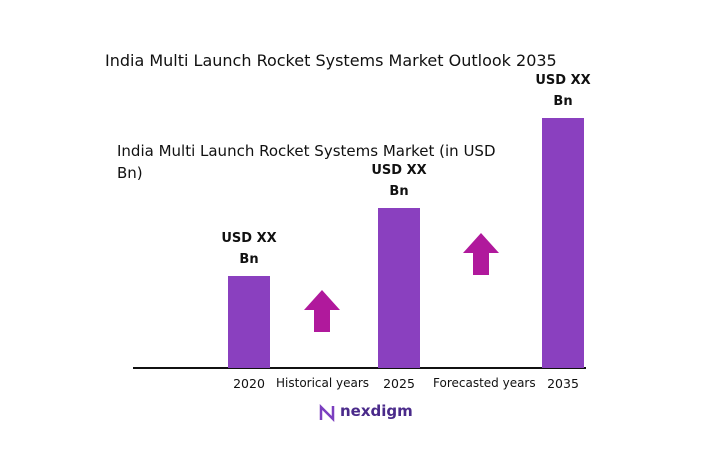 The width and height of the screenshot is (711, 453). I want to click on annotation: Historical years, so click(323, 383).